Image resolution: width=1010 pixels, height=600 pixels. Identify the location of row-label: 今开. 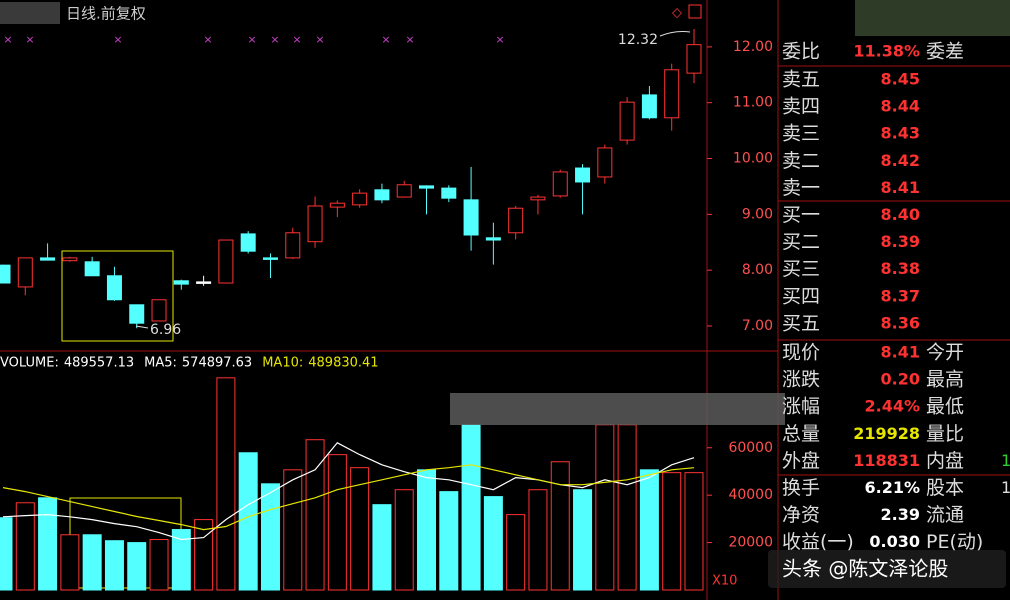
(945, 353).